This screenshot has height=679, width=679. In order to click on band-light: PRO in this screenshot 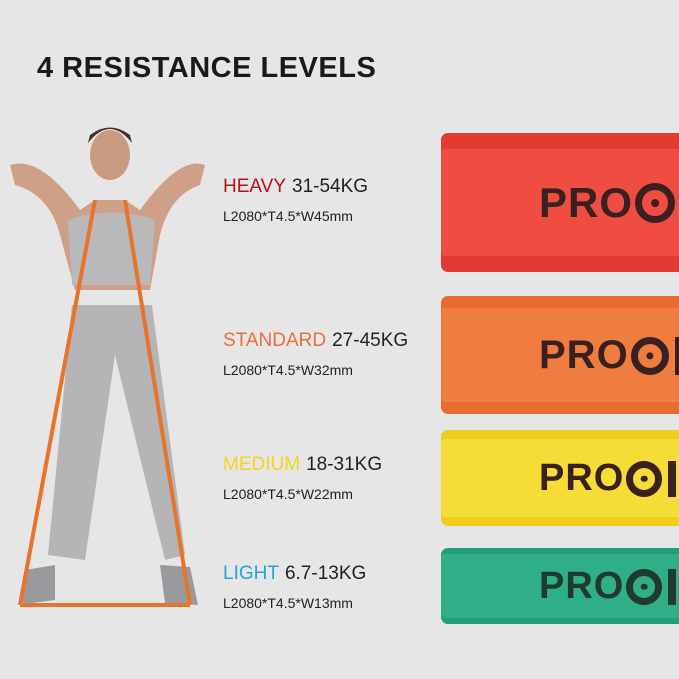, I will do `click(560, 586)`.